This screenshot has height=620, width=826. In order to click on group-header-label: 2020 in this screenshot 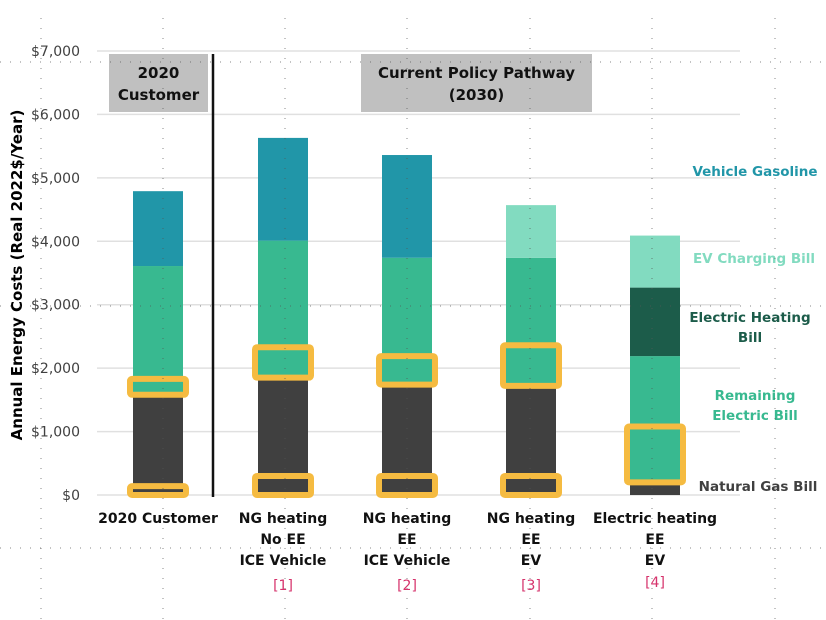, I will do `click(159, 73)`.